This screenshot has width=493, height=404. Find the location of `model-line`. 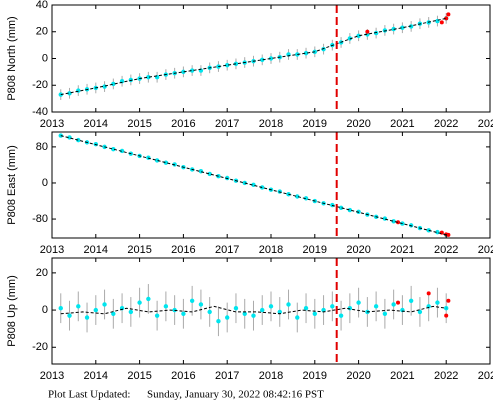

model-line is located at coordinates (253, 310).